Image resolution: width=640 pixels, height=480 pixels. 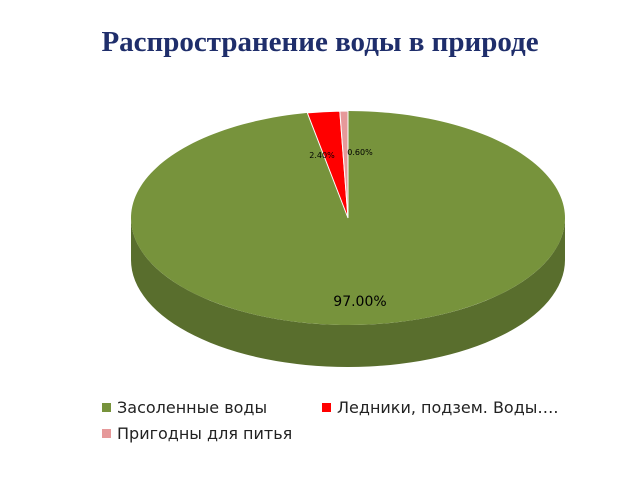 I want to click on pie-slice-drinkable, so click(x=344, y=164).